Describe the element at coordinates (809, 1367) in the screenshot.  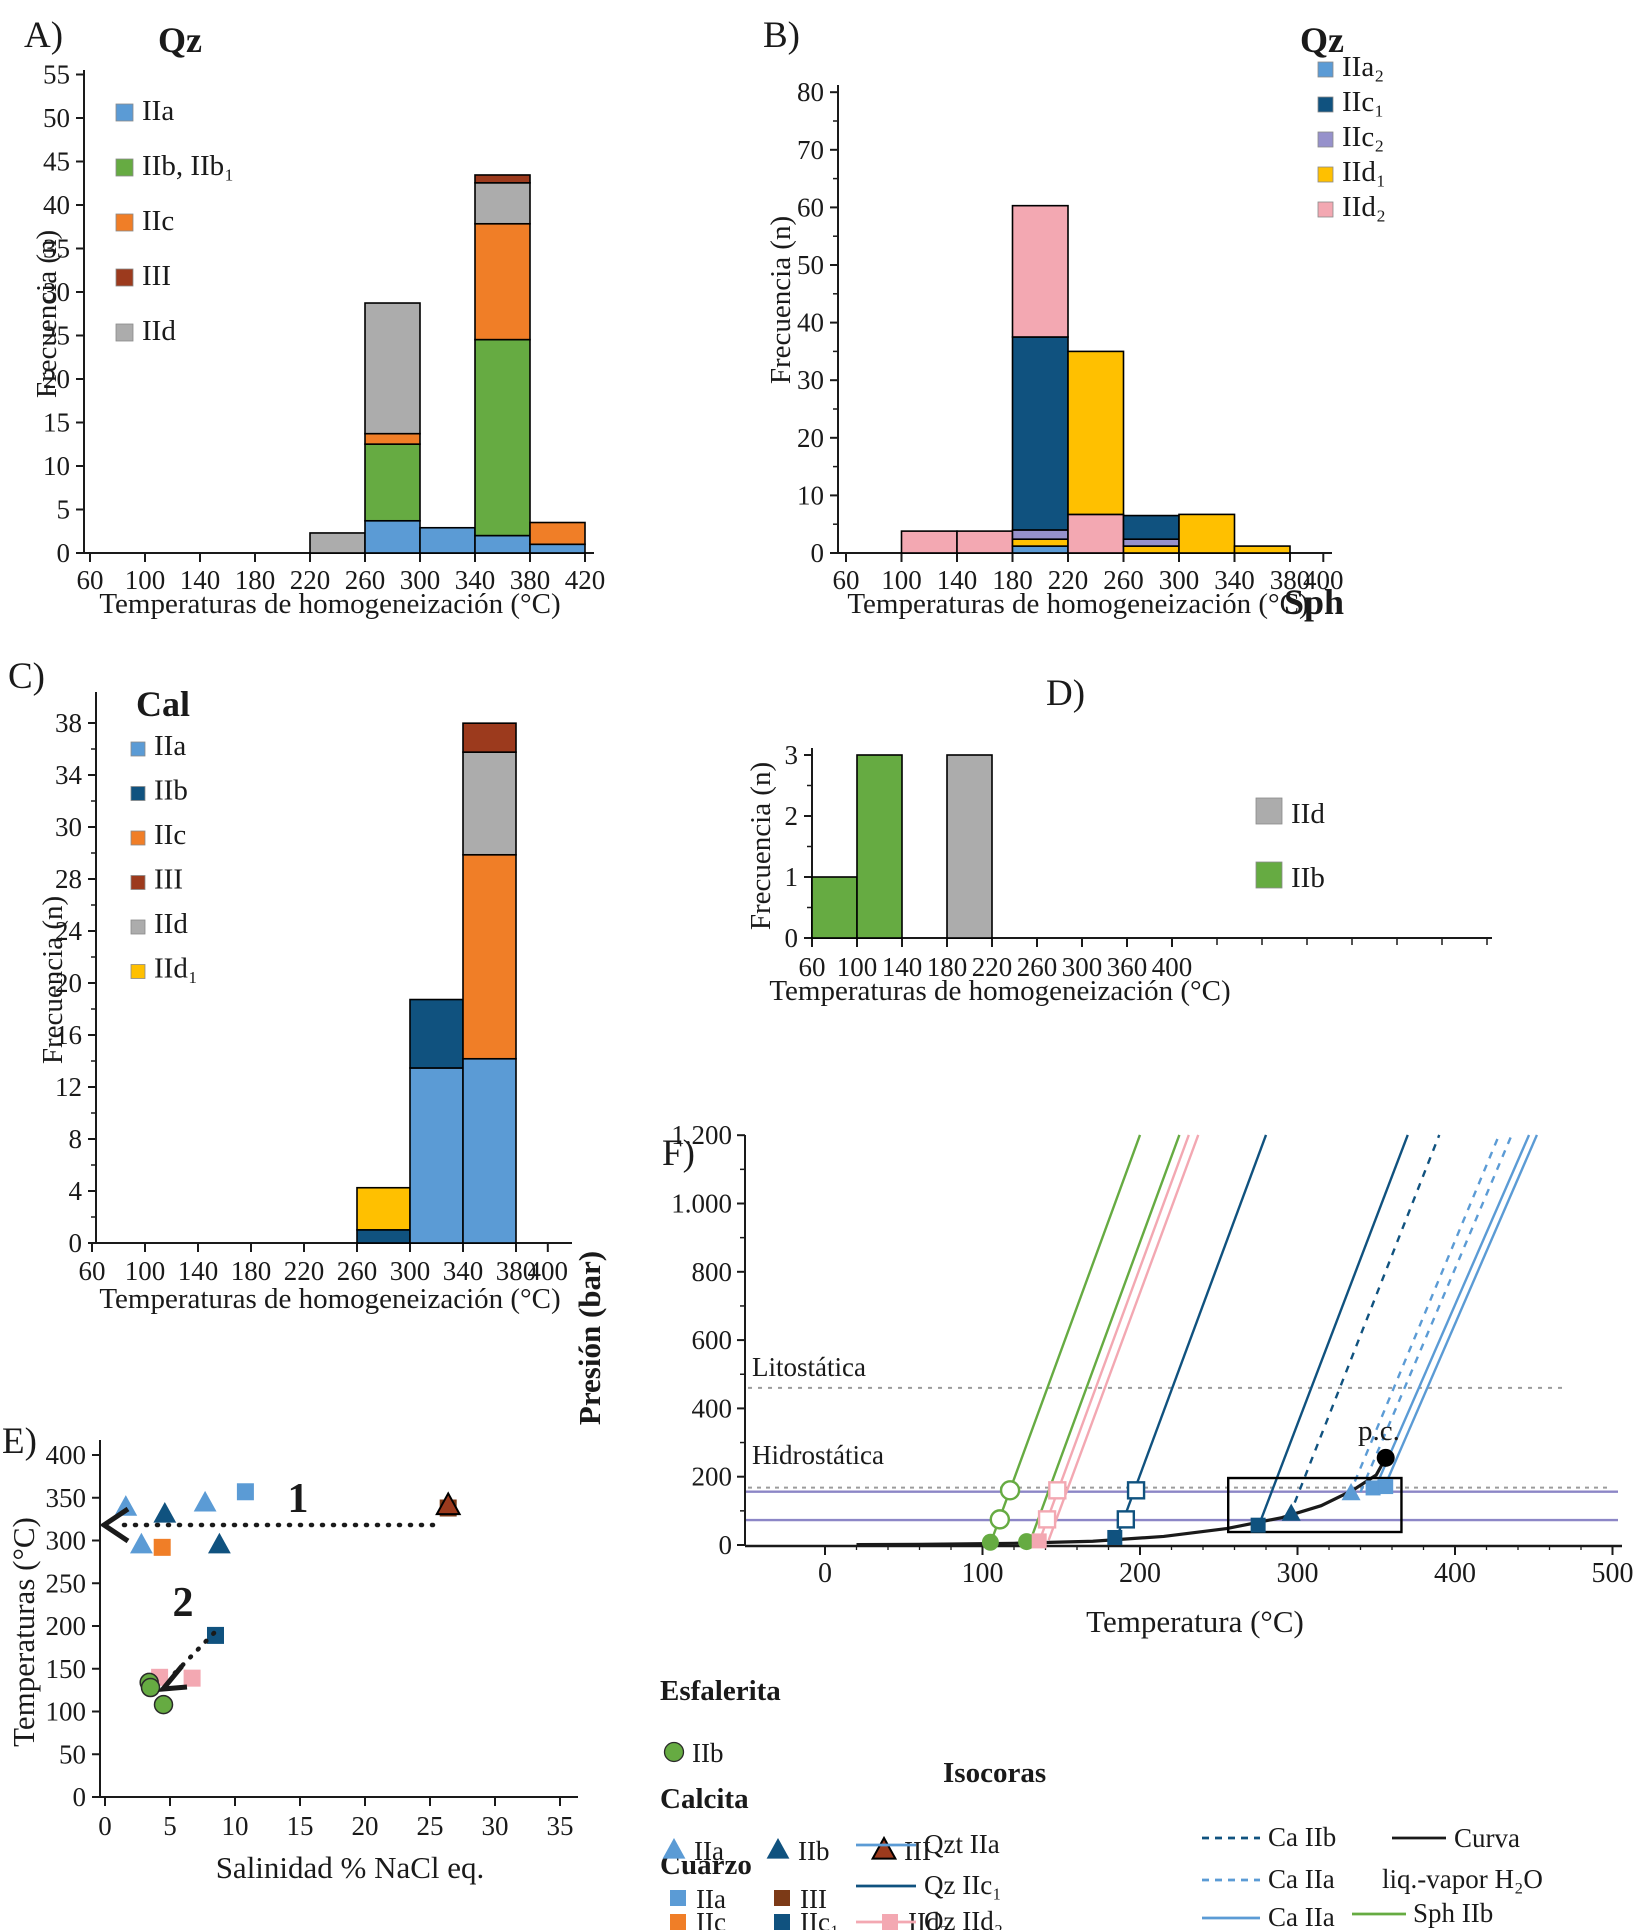
I see `reference-line-label: Litostática` at that location.